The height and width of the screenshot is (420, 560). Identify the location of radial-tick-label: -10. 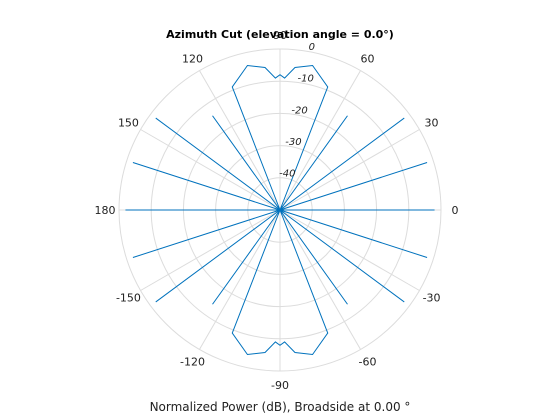
(306, 79).